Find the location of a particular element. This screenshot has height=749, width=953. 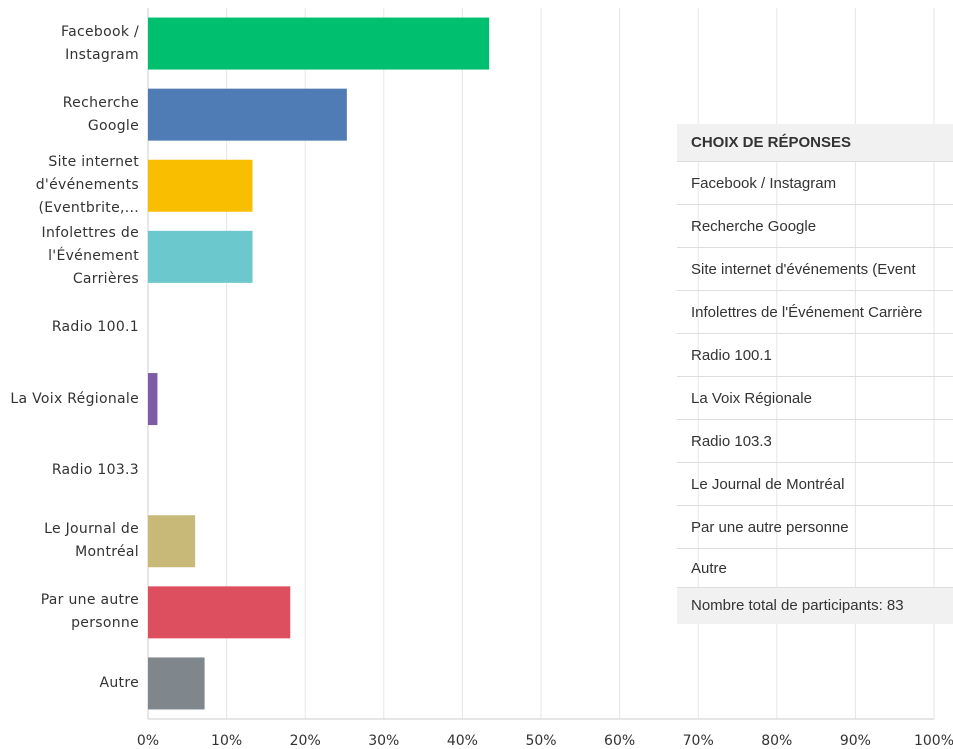

table-row: Facebook / Instagram is located at coordinates (815, 183).